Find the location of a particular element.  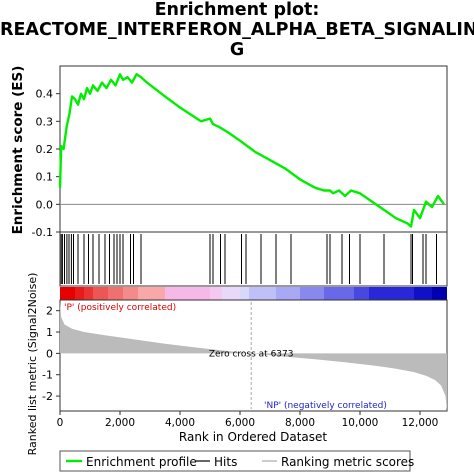

hits-frame is located at coordinates (253, 259).